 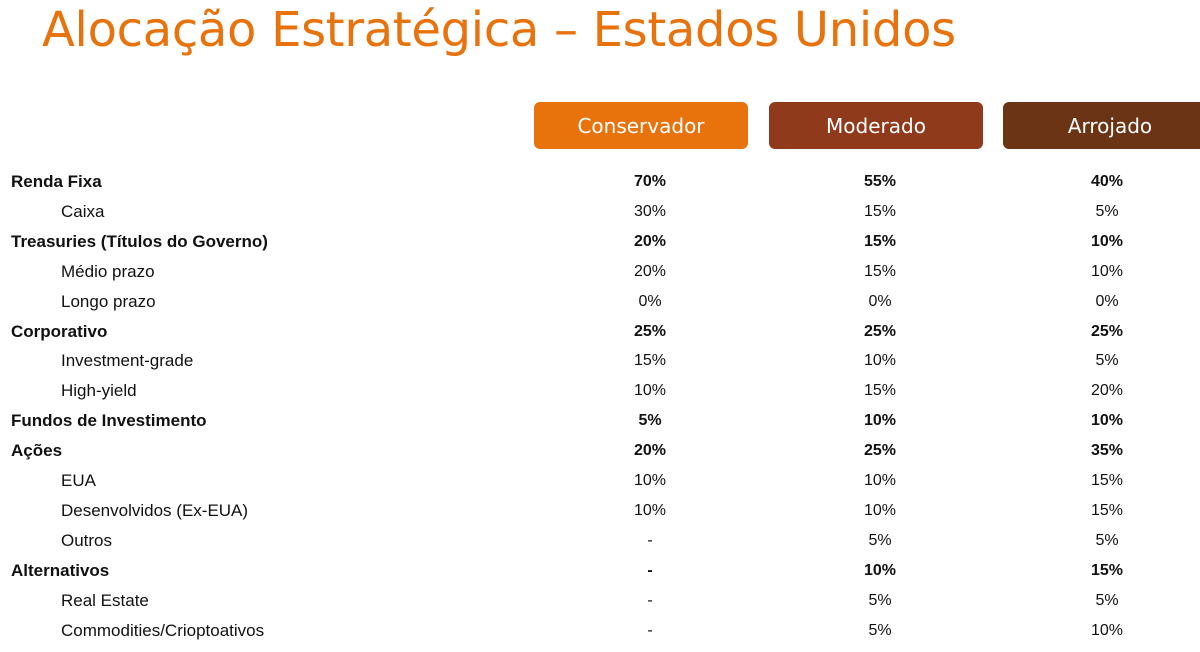 What do you see at coordinates (600, 212) in the screenshot?
I see `table-row: Caixa 30% 15% 5%` at bounding box center [600, 212].